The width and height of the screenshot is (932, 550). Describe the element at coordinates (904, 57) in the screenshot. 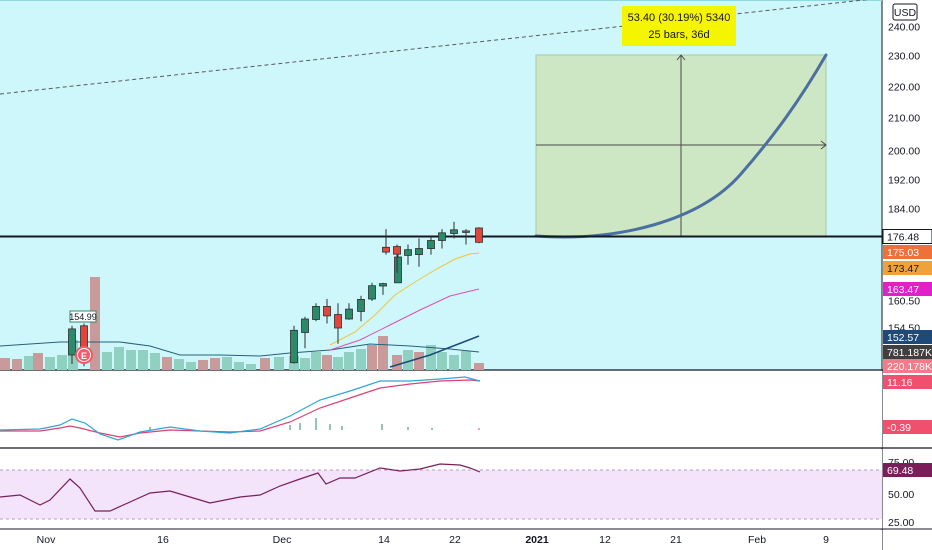

I see `price-tick-label: 230.00` at that location.